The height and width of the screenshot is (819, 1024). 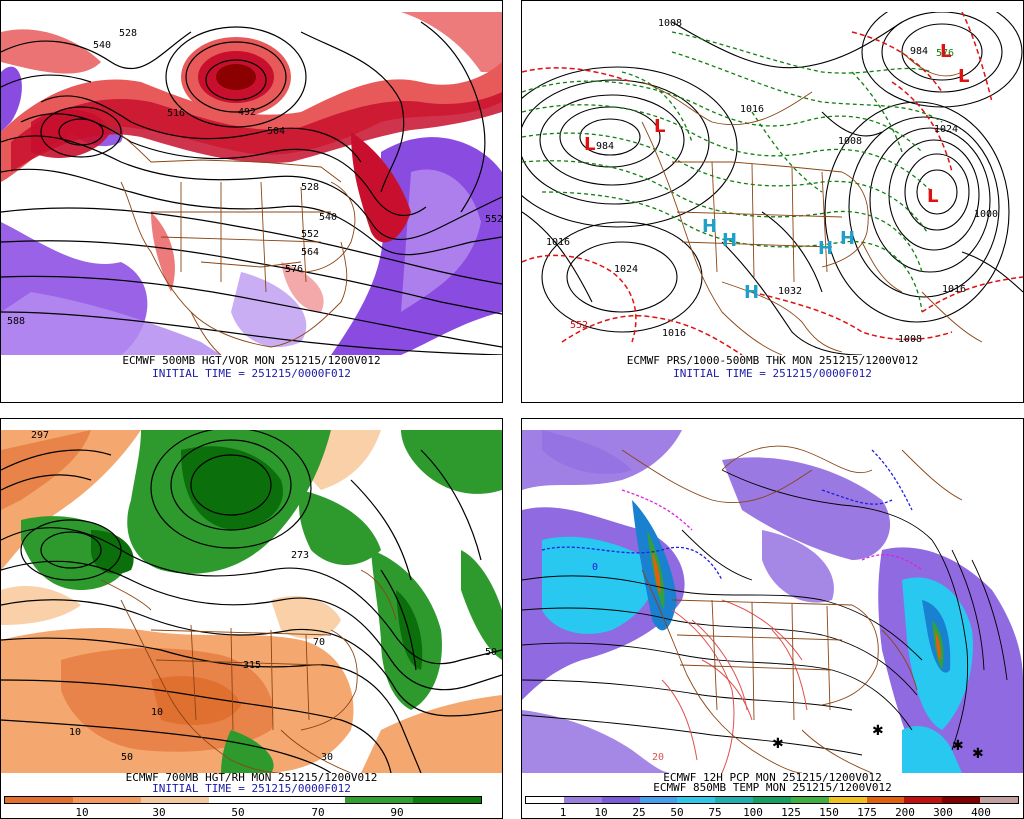 I want to click on contour-label: 492, so click(x=247, y=112).